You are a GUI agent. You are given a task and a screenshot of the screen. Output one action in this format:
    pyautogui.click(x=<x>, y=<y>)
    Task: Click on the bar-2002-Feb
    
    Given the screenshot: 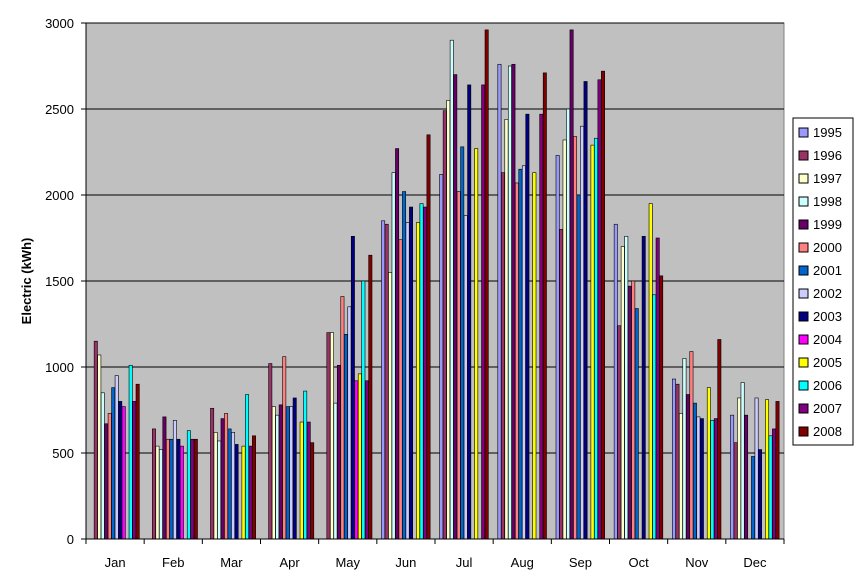 What is the action you would take?
    pyautogui.click(x=174, y=480)
    